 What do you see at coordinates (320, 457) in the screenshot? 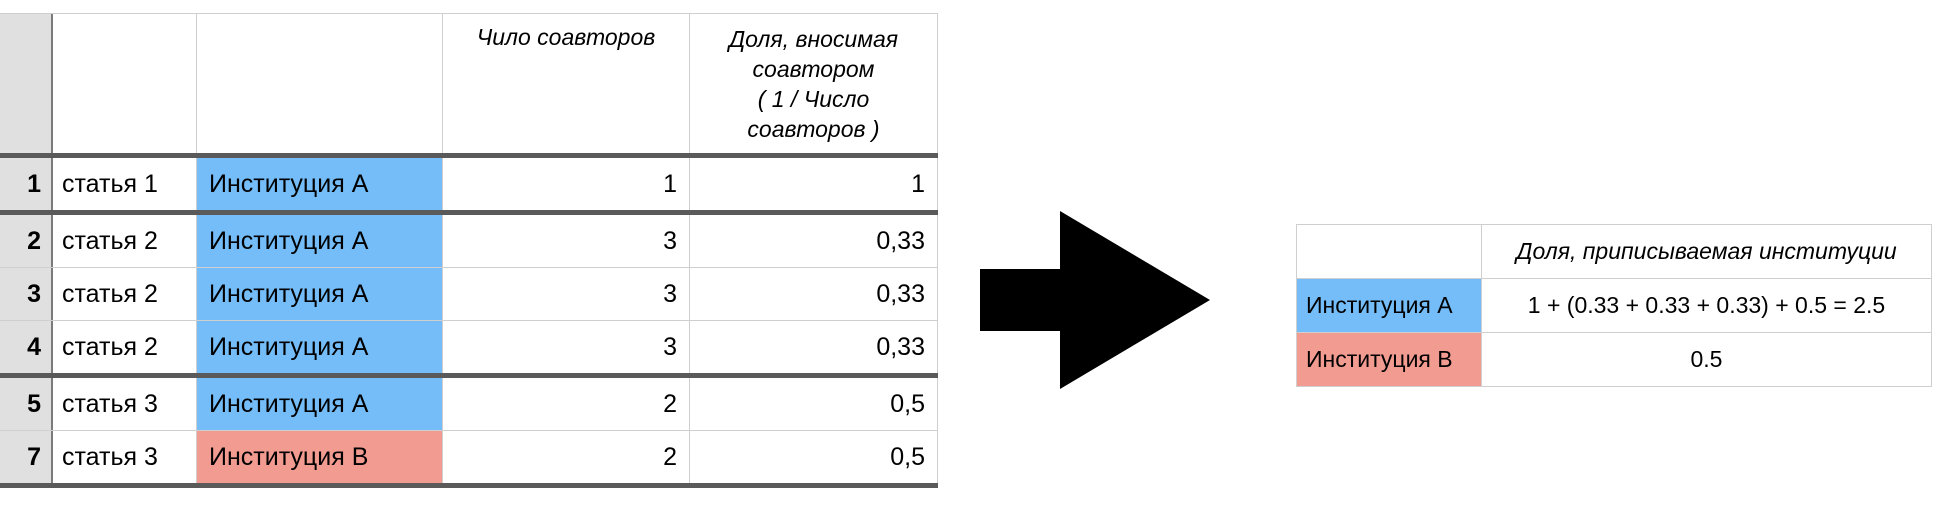
I see `institution-cell: Институция В` at bounding box center [320, 457].